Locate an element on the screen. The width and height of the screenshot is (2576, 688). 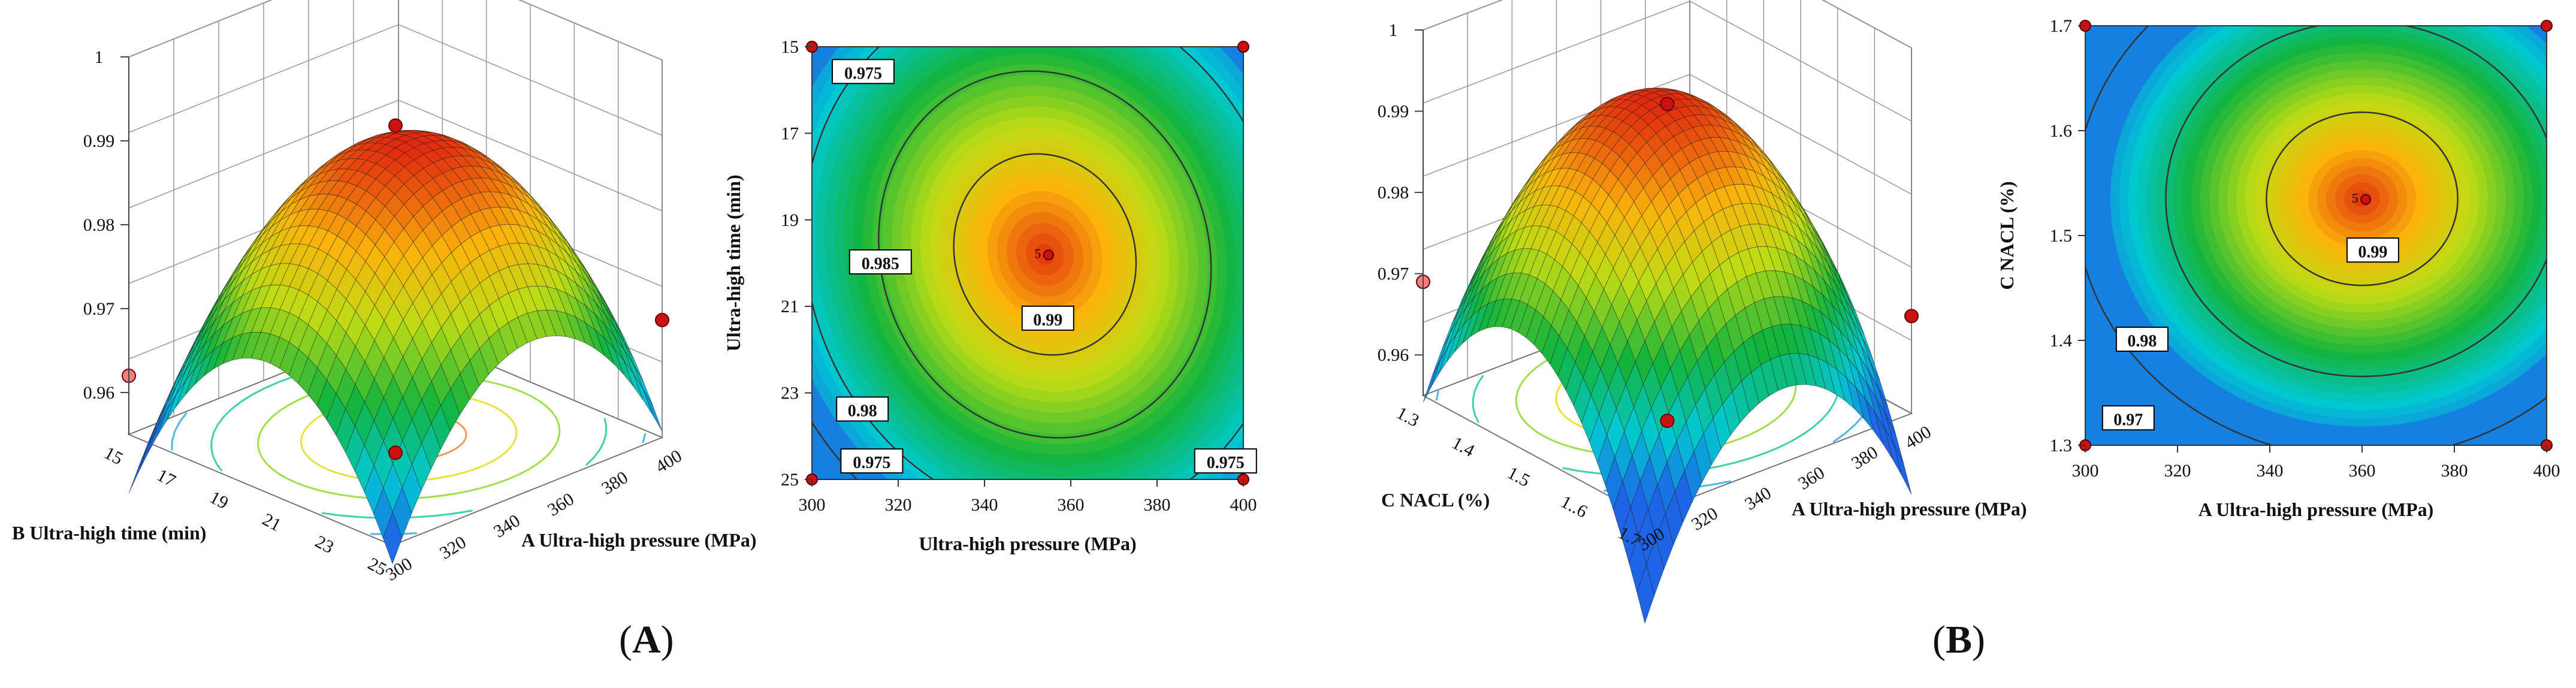
y-tick-label: 1..6 is located at coordinates (1573, 506).